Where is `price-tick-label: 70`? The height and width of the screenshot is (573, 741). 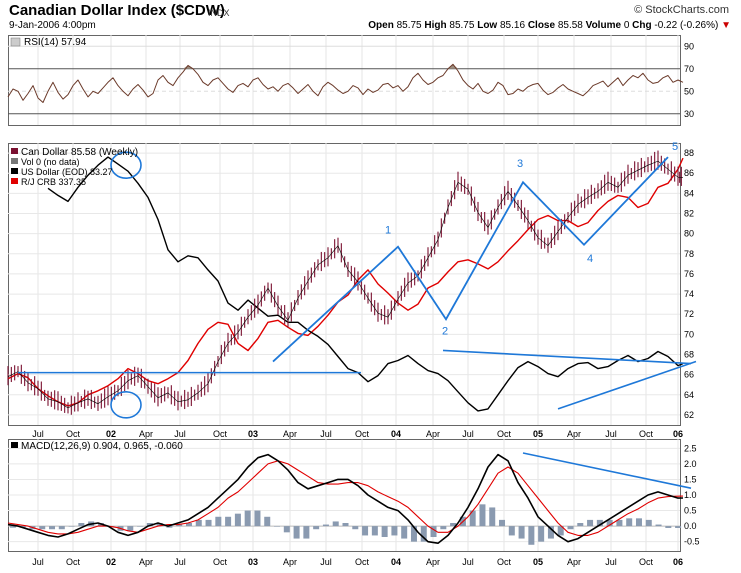 price-tick-label: 70 is located at coordinates (689, 334).